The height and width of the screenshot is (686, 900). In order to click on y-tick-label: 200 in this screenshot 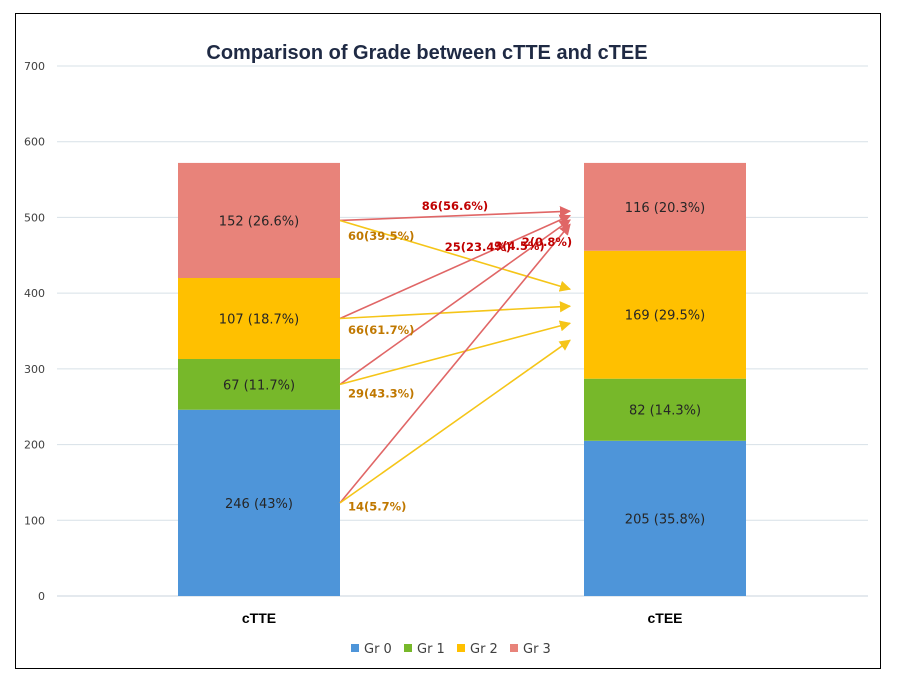, I will do `click(34, 445)`.